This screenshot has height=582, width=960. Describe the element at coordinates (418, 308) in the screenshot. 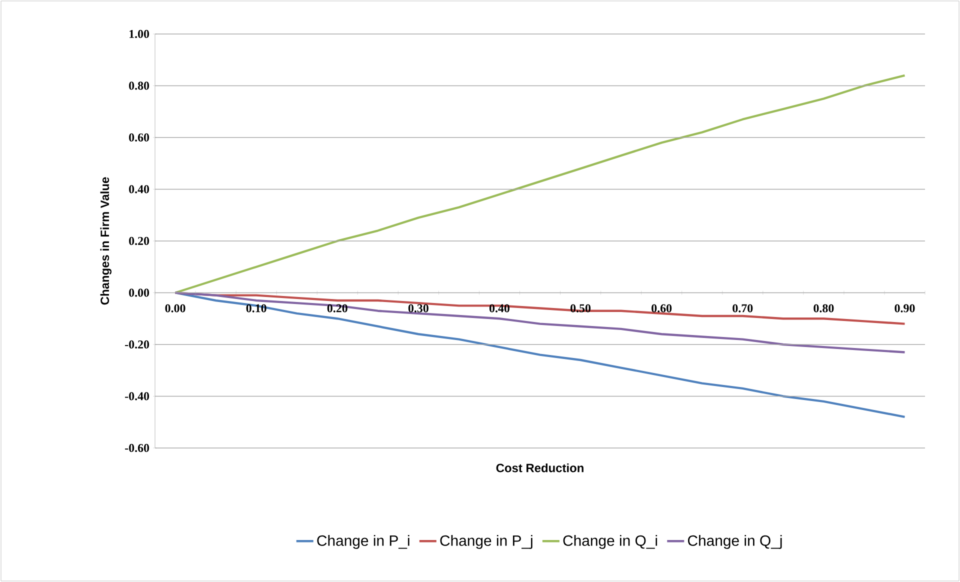

I see `x-tick-label: 0.30` at that location.